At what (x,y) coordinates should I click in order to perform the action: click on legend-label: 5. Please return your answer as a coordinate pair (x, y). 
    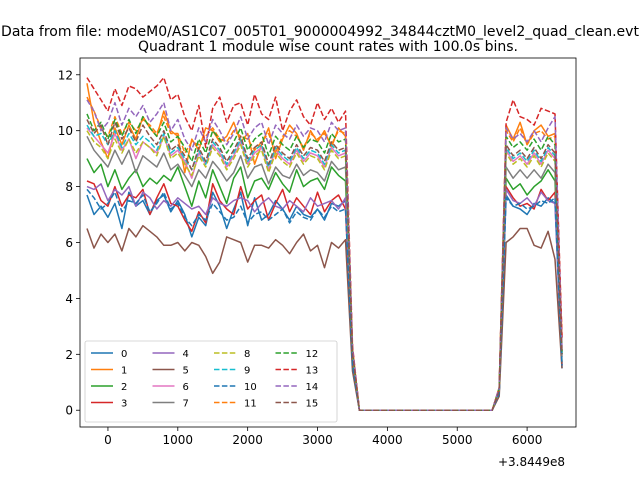
    Looking at the image, I should click on (186, 371).